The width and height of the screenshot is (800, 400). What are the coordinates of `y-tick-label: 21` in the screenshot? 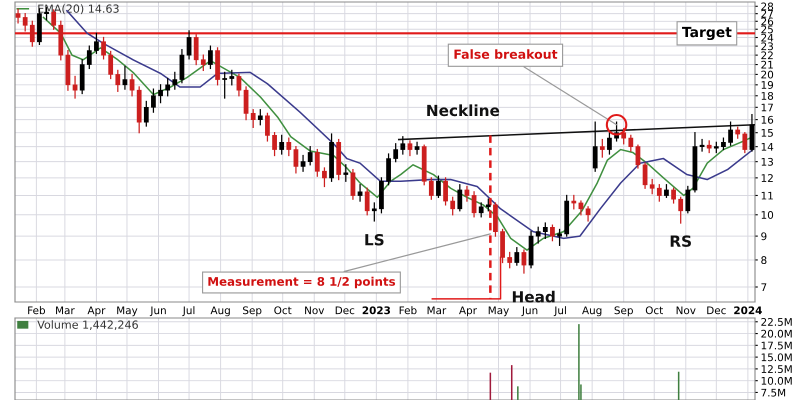 It's located at (767, 64).